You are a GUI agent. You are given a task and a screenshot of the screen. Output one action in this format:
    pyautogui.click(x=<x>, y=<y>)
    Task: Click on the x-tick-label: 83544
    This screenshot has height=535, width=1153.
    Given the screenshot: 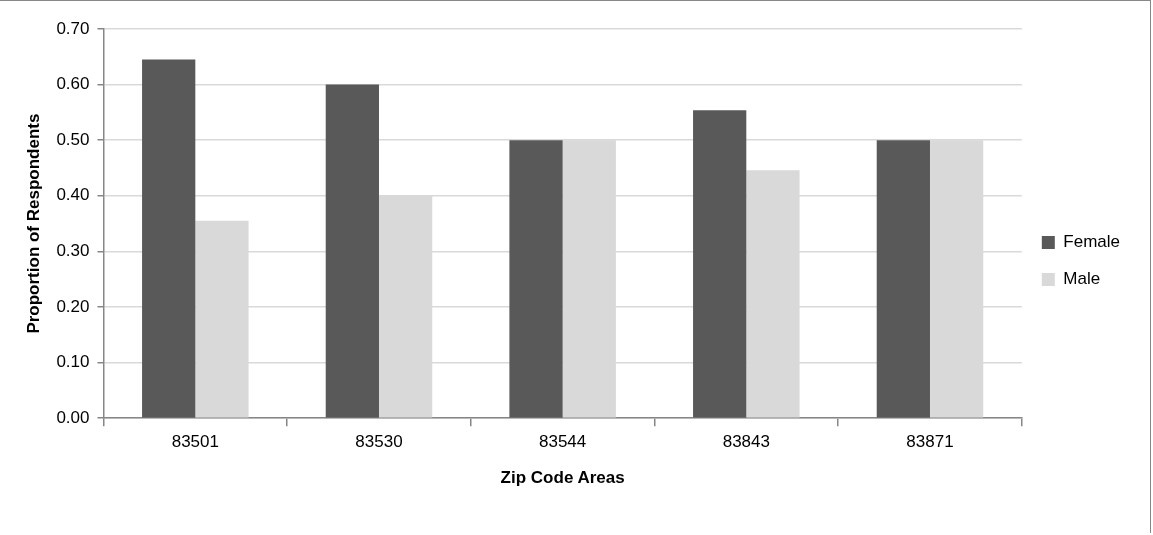 What is the action you would take?
    pyautogui.click(x=563, y=442)
    